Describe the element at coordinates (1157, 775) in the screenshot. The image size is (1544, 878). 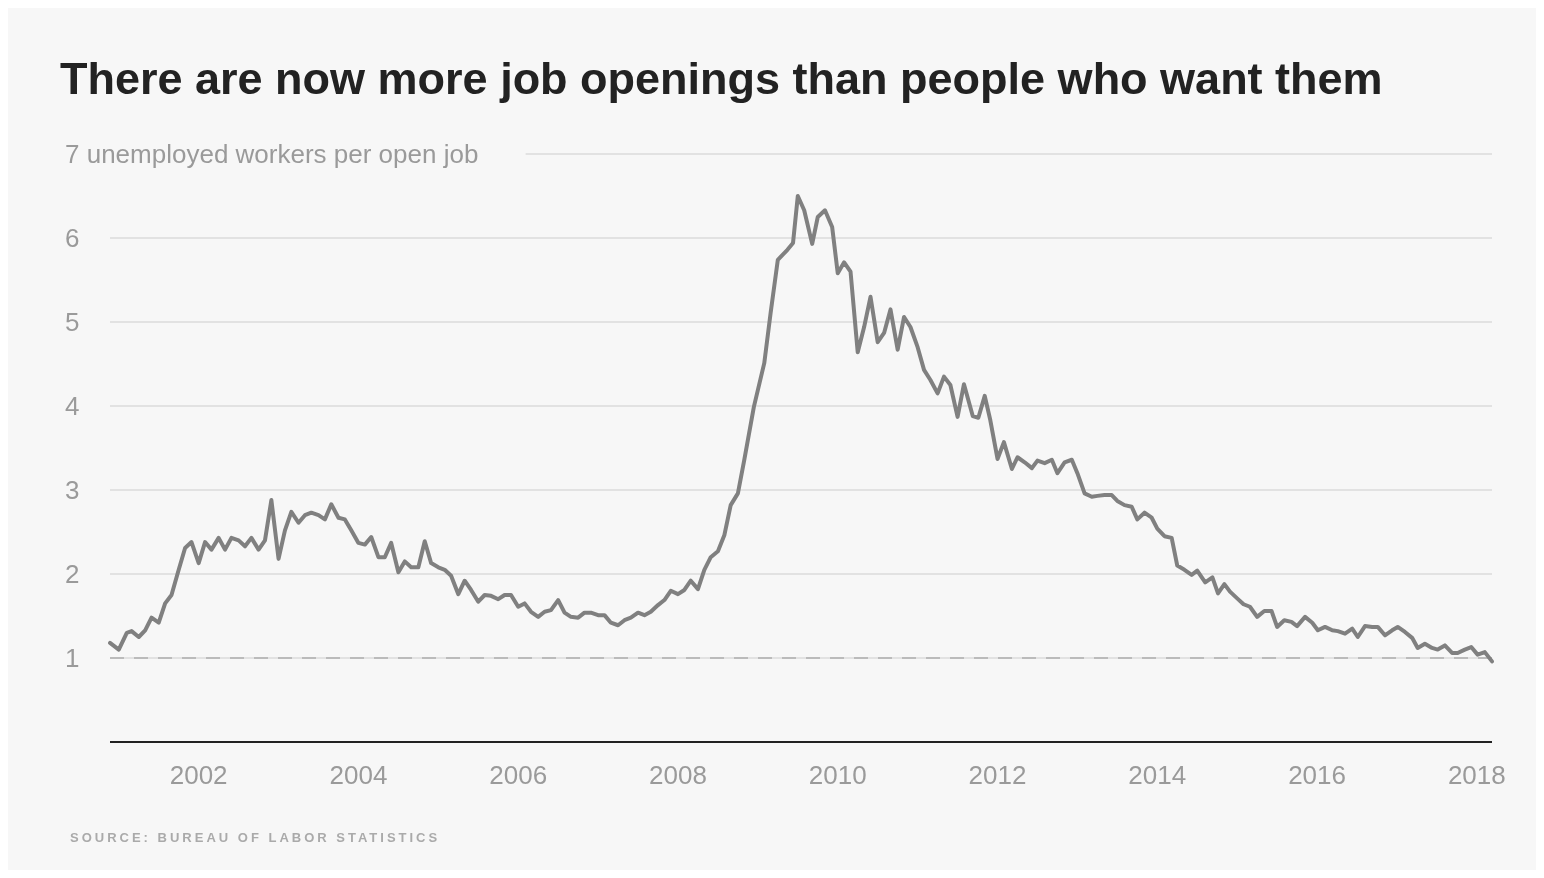
I see `x-tick-label: 2014` at that location.